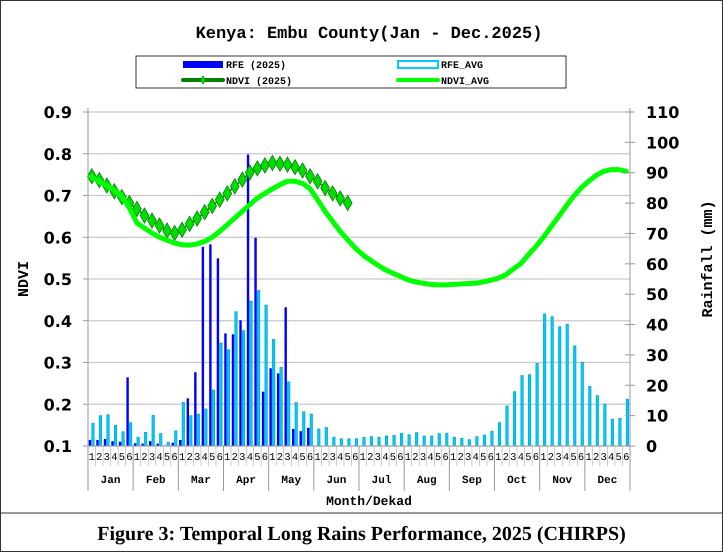 The image size is (723, 552). Describe the element at coordinates (110, 481) in the screenshot. I see `text: Jan` at that location.